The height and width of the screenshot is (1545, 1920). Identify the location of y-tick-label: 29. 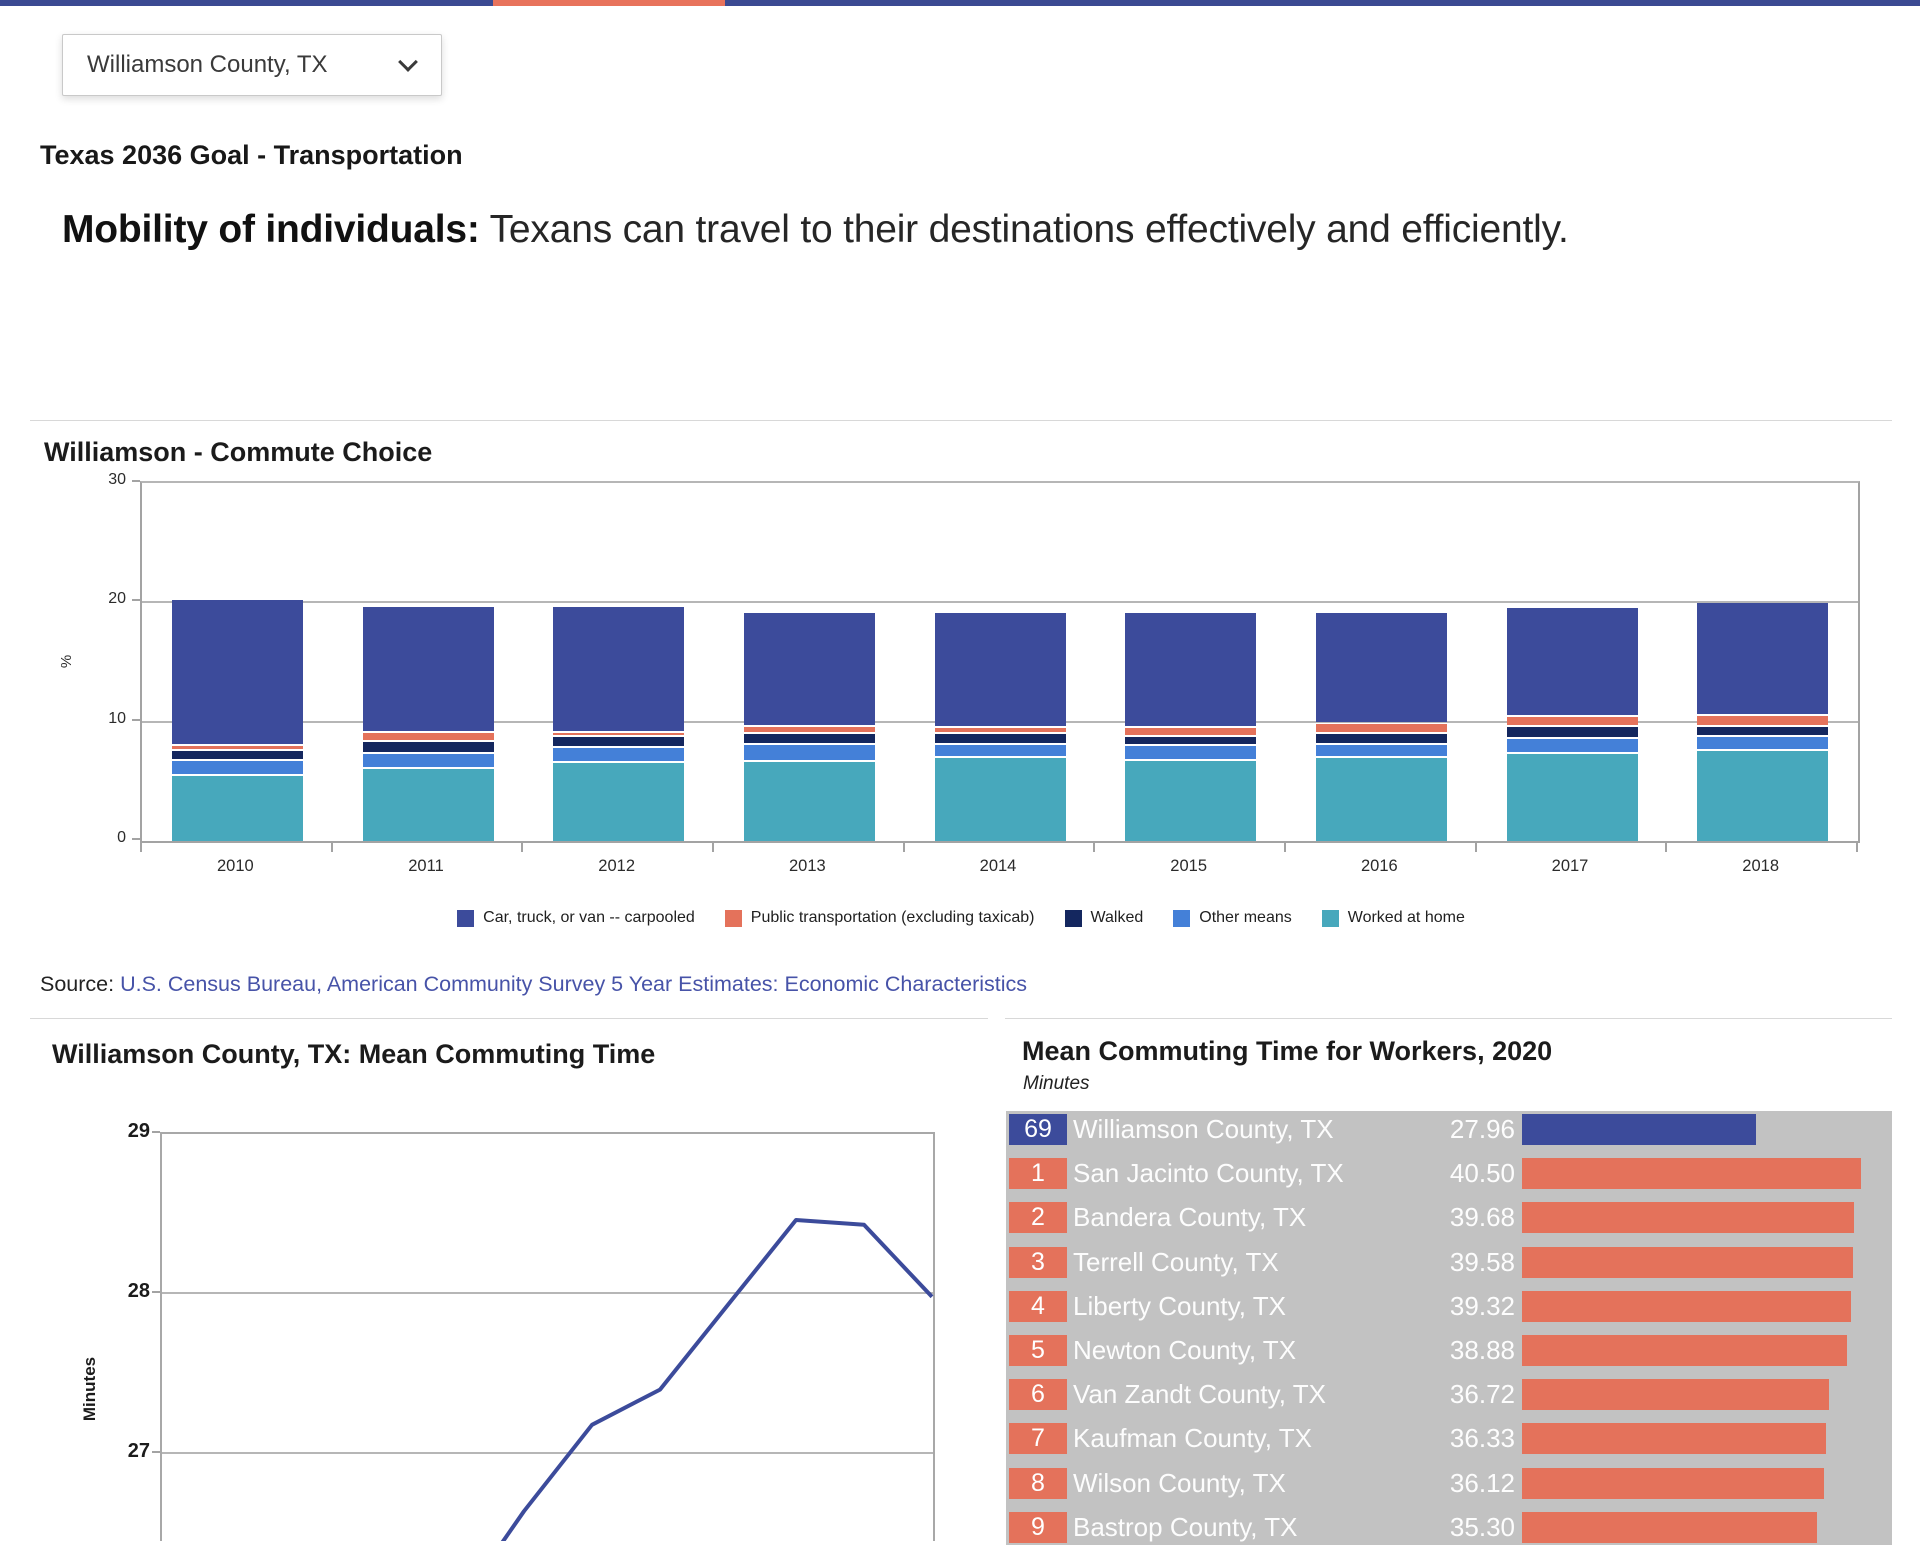
(138, 1131).